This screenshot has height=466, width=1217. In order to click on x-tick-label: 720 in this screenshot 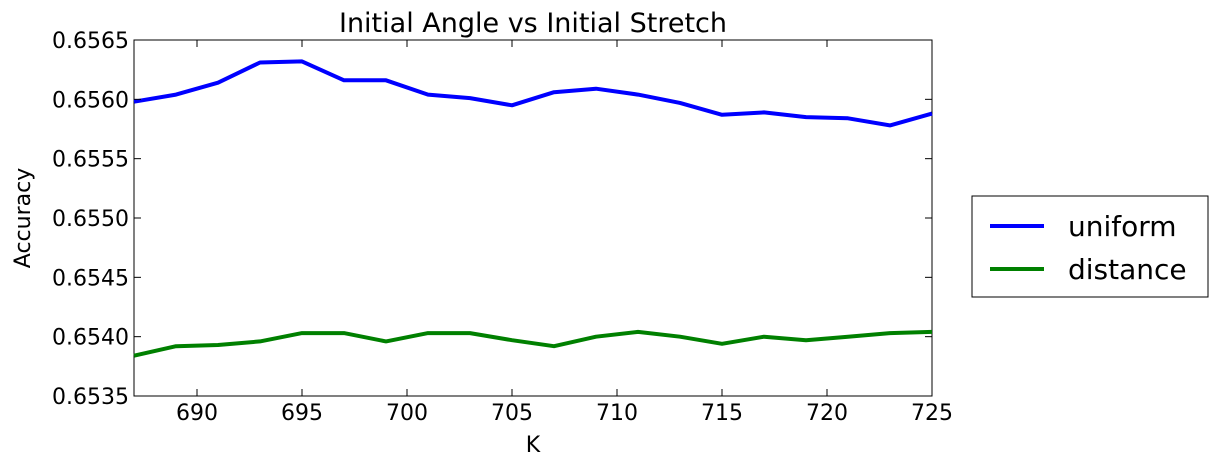, I will do `click(827, 413)`.